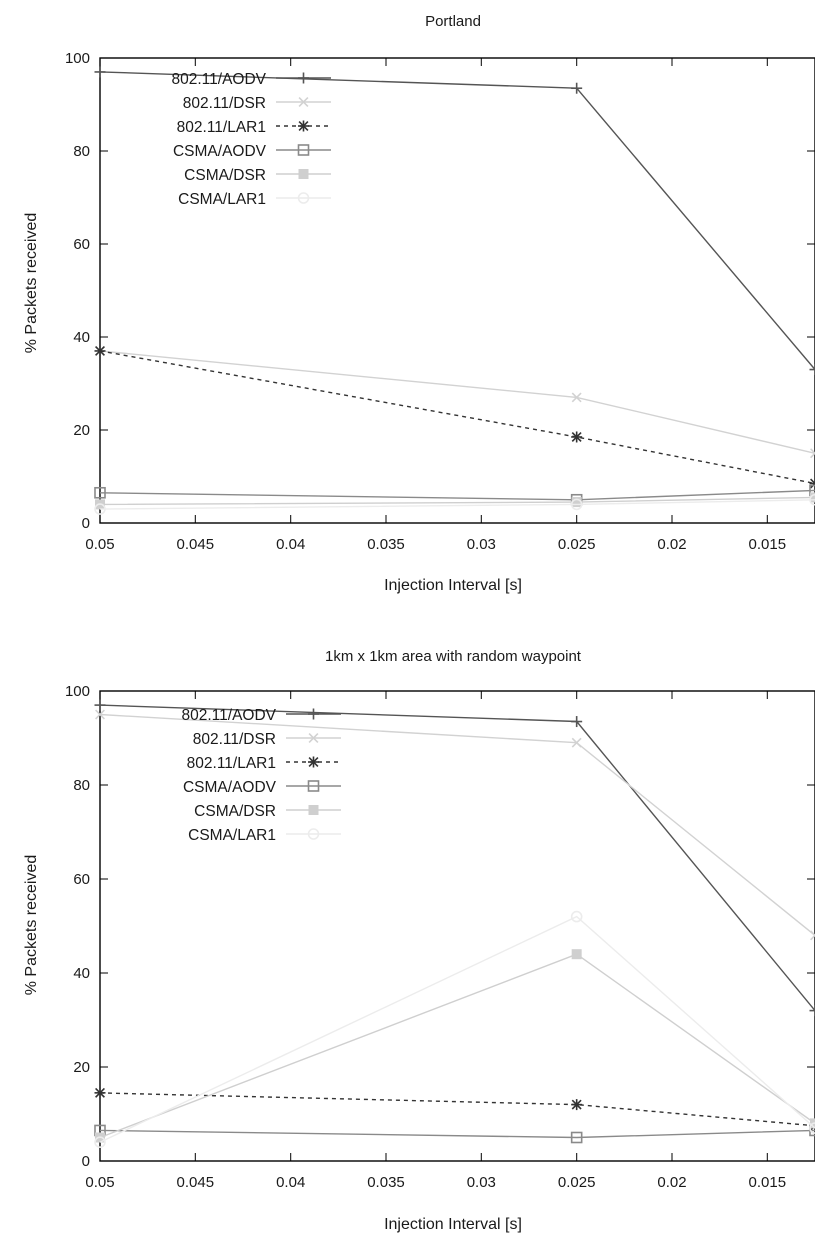 Image resolution: width=815 pixels, height=1235 pixels. Describe the element at coordinates (672, 941) in the screenshot. I see `x-tick: 0.02` at that location.